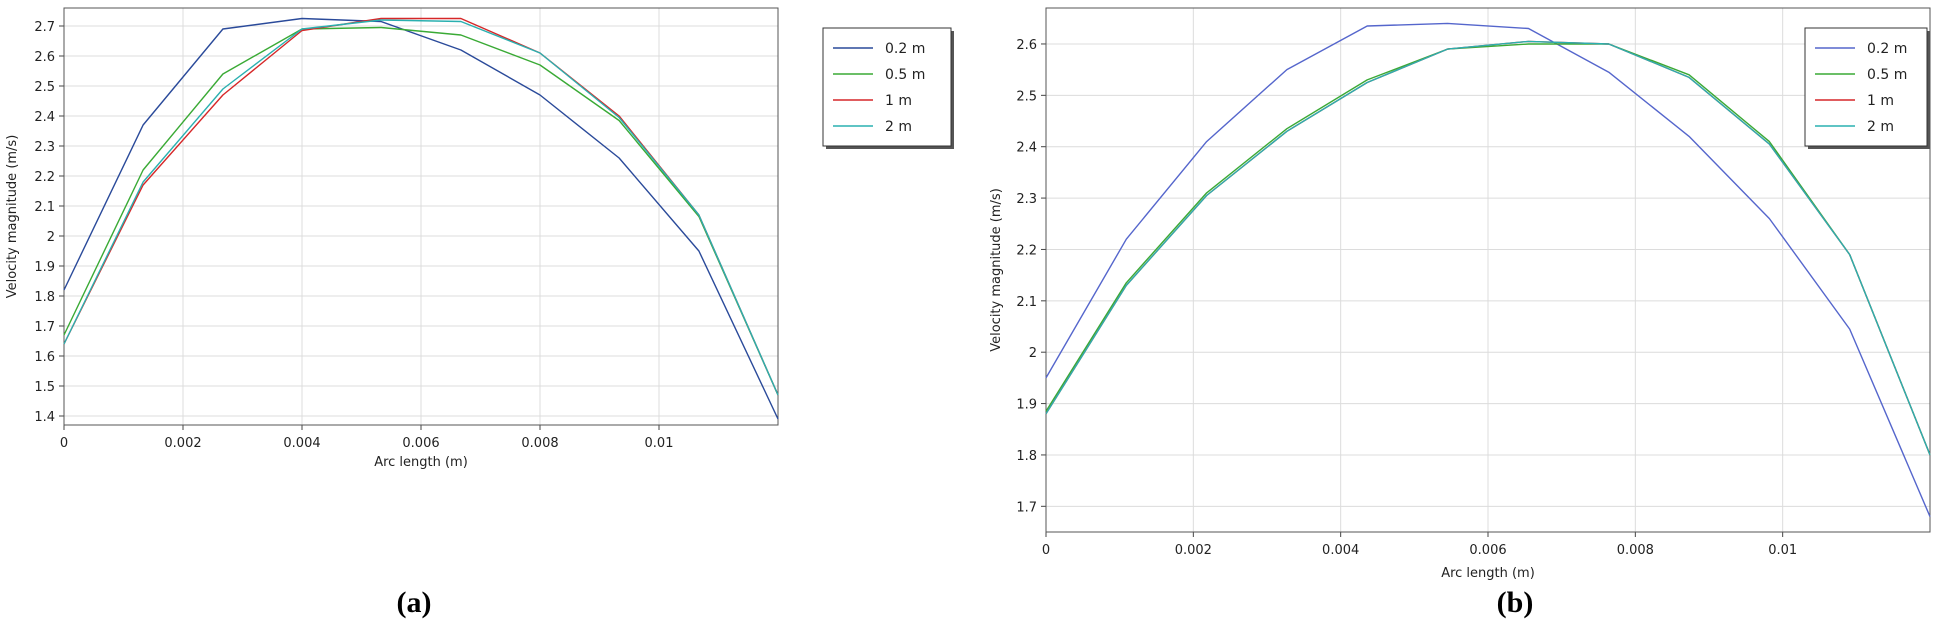 This screenshot has height=637, width=1945. Describe the element at coordinates (44, 27) in the screenshot. I see `y-tick-label: 2.7` at that location.